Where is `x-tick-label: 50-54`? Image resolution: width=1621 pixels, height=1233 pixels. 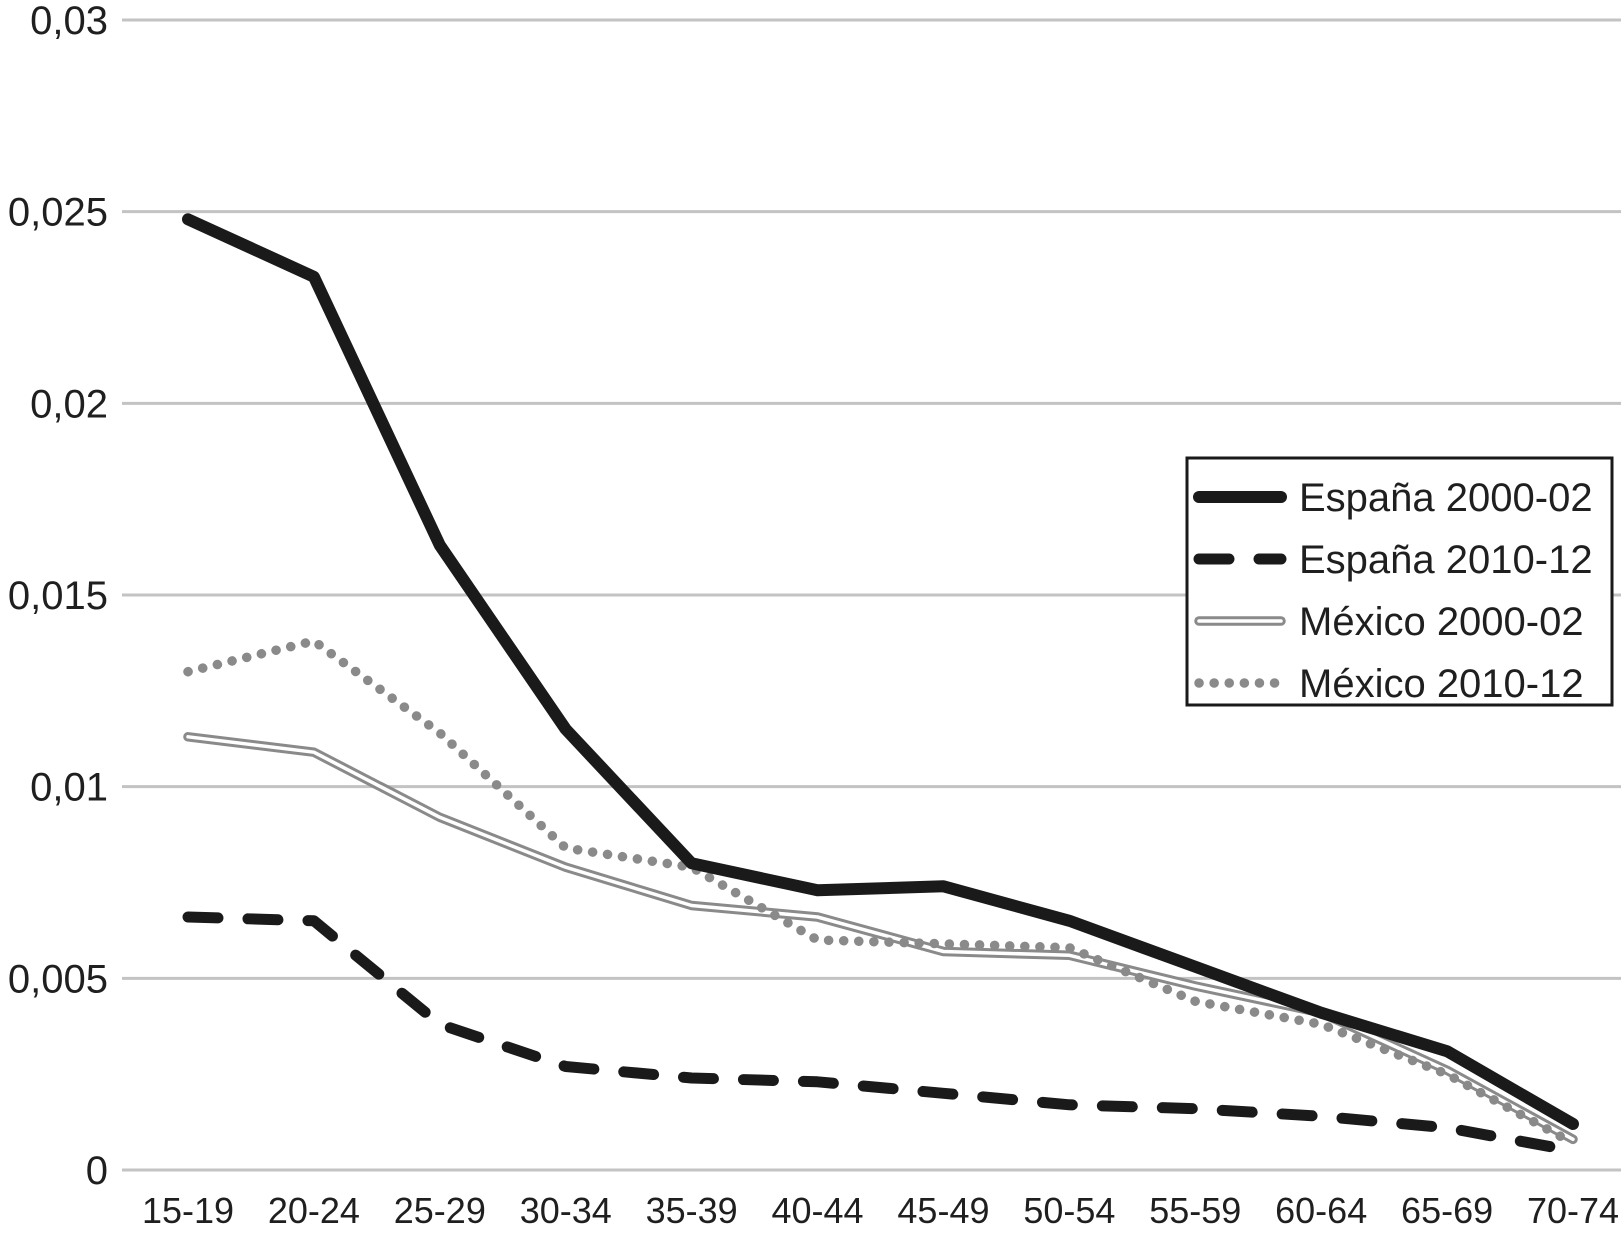
x-tick-label: 50-54 is located at coordinates (1069, 1210).